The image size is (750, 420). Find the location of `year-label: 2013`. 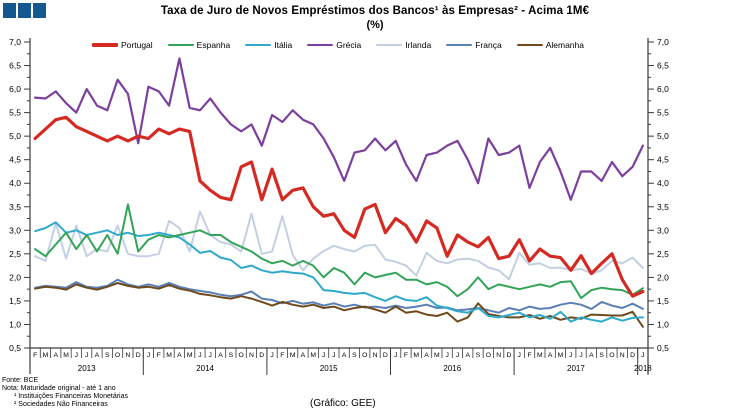

year-label: 2013 is located at coordinates (87, 368).